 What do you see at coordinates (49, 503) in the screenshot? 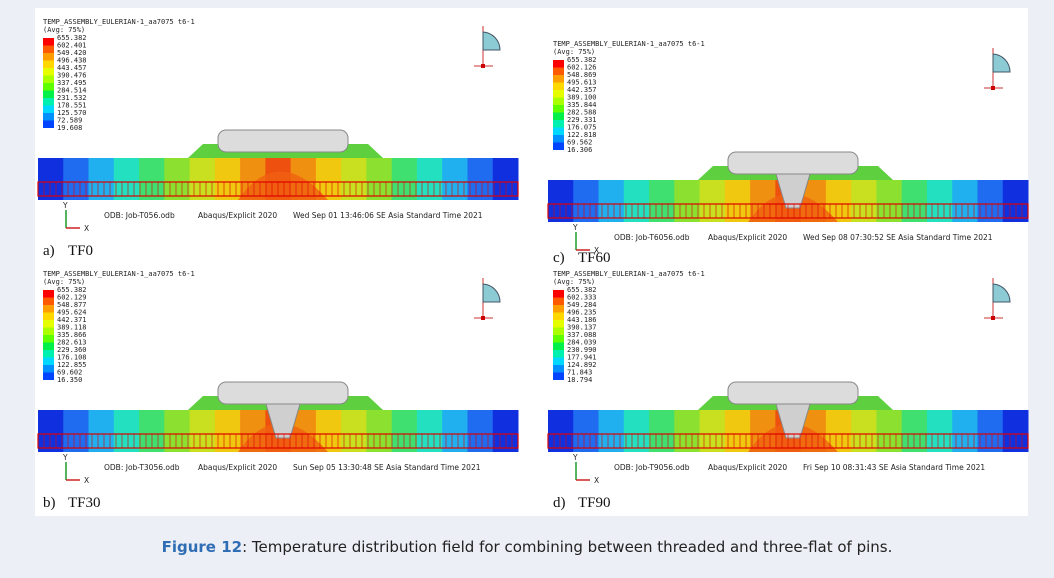
I see `panel-label: b)` at bounding box center [49, 503].